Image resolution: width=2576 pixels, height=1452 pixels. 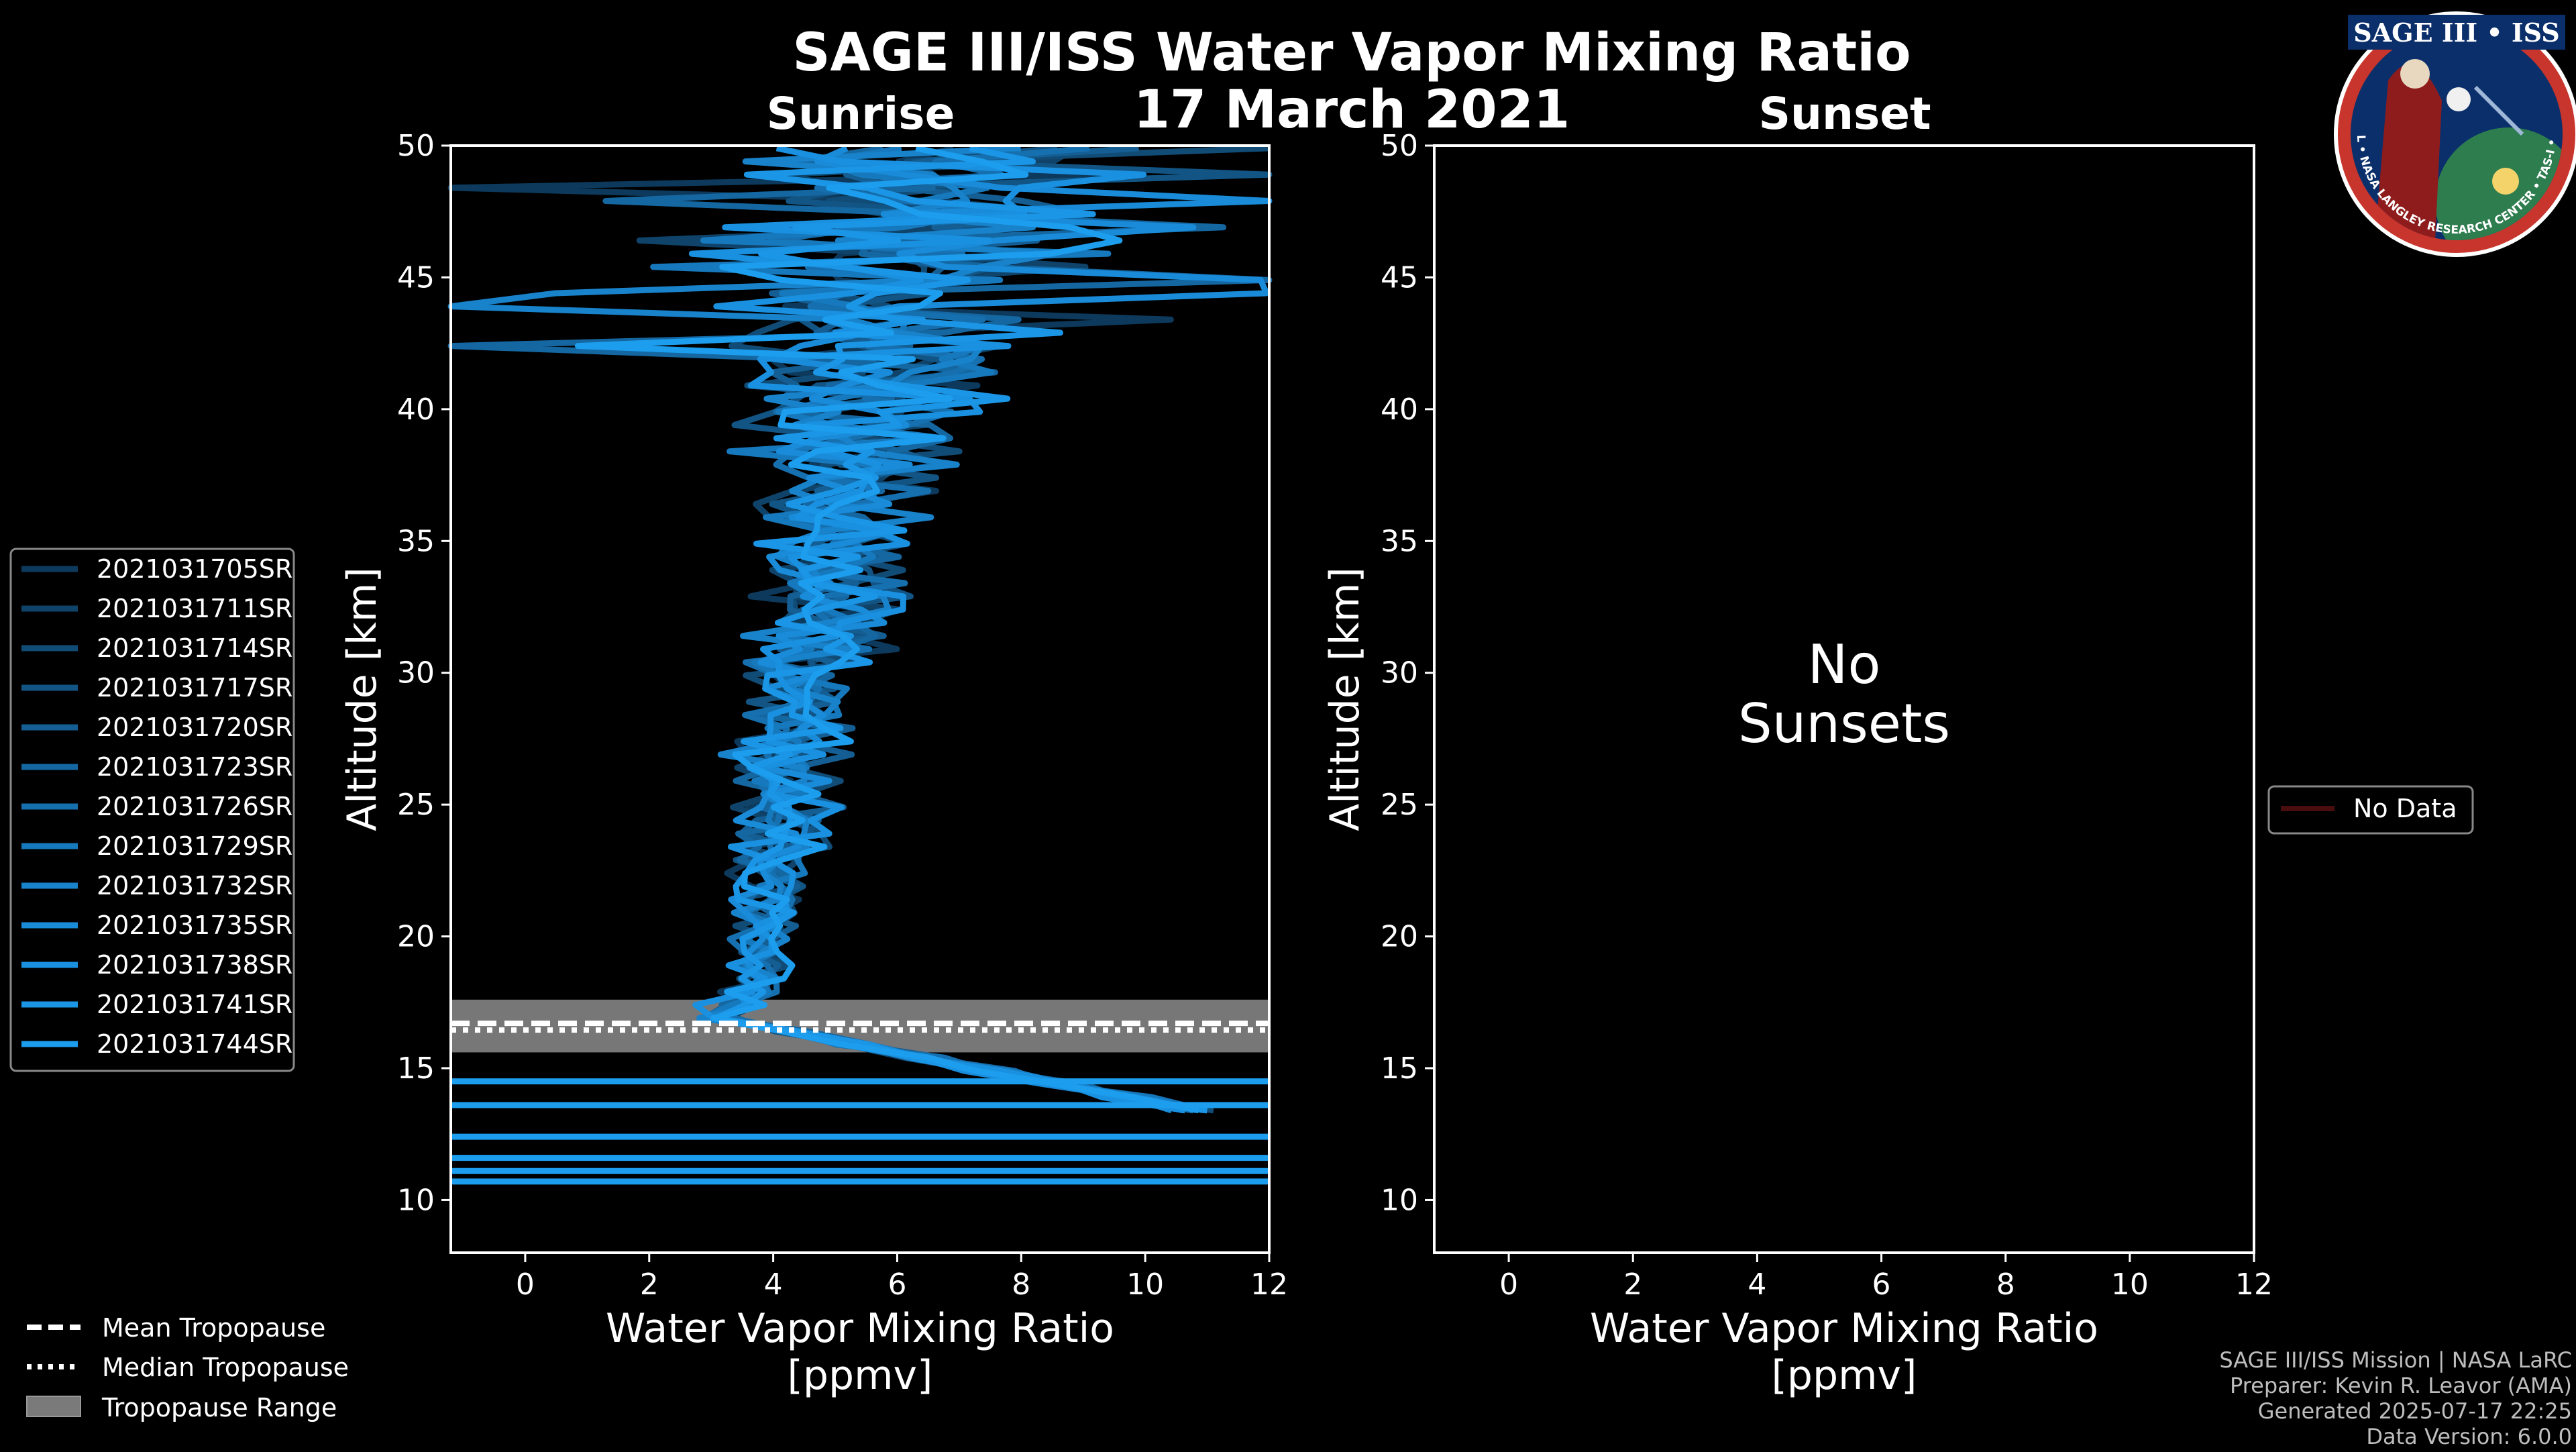 What do you see at coordinates (362, 699) in the screenshot?
I see `sunrise-y-label: Altitude [km]` at bounding box center [362, 699].